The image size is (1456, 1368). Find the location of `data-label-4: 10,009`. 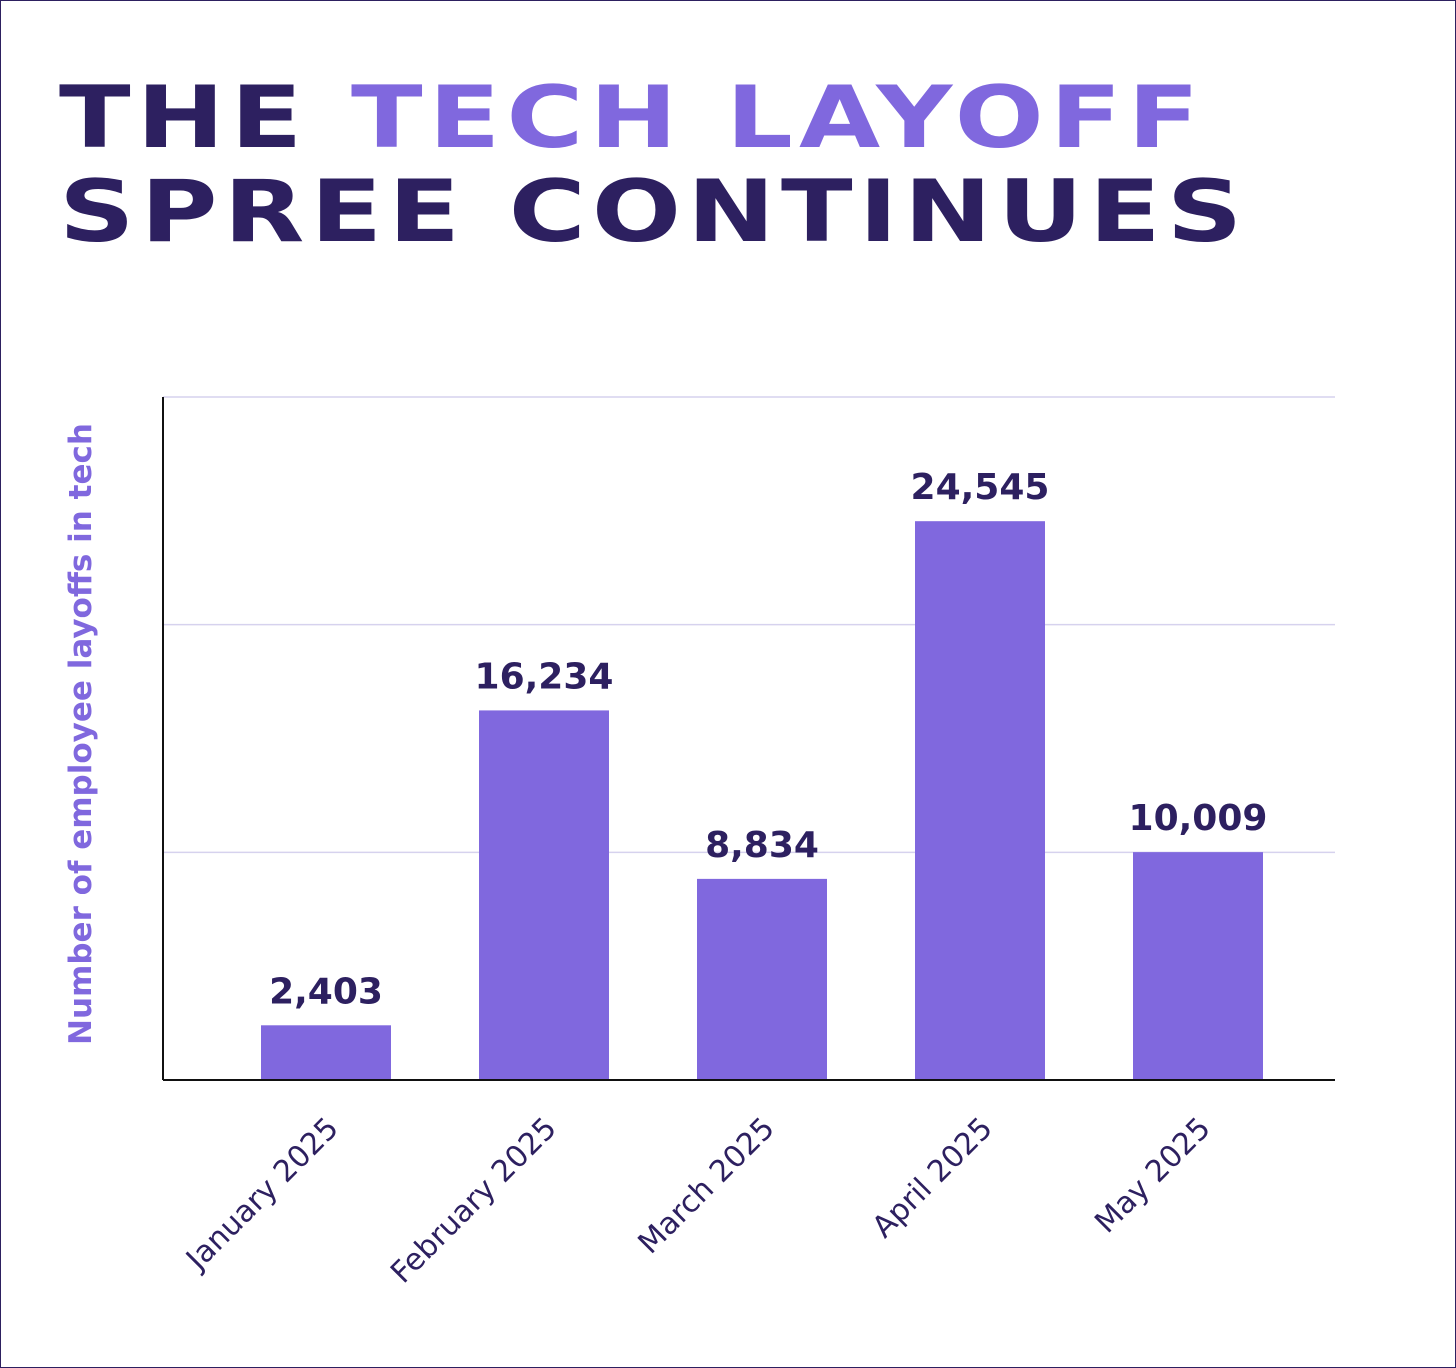

data-label-4: 10,009 is located at coordinates (1198, 818).